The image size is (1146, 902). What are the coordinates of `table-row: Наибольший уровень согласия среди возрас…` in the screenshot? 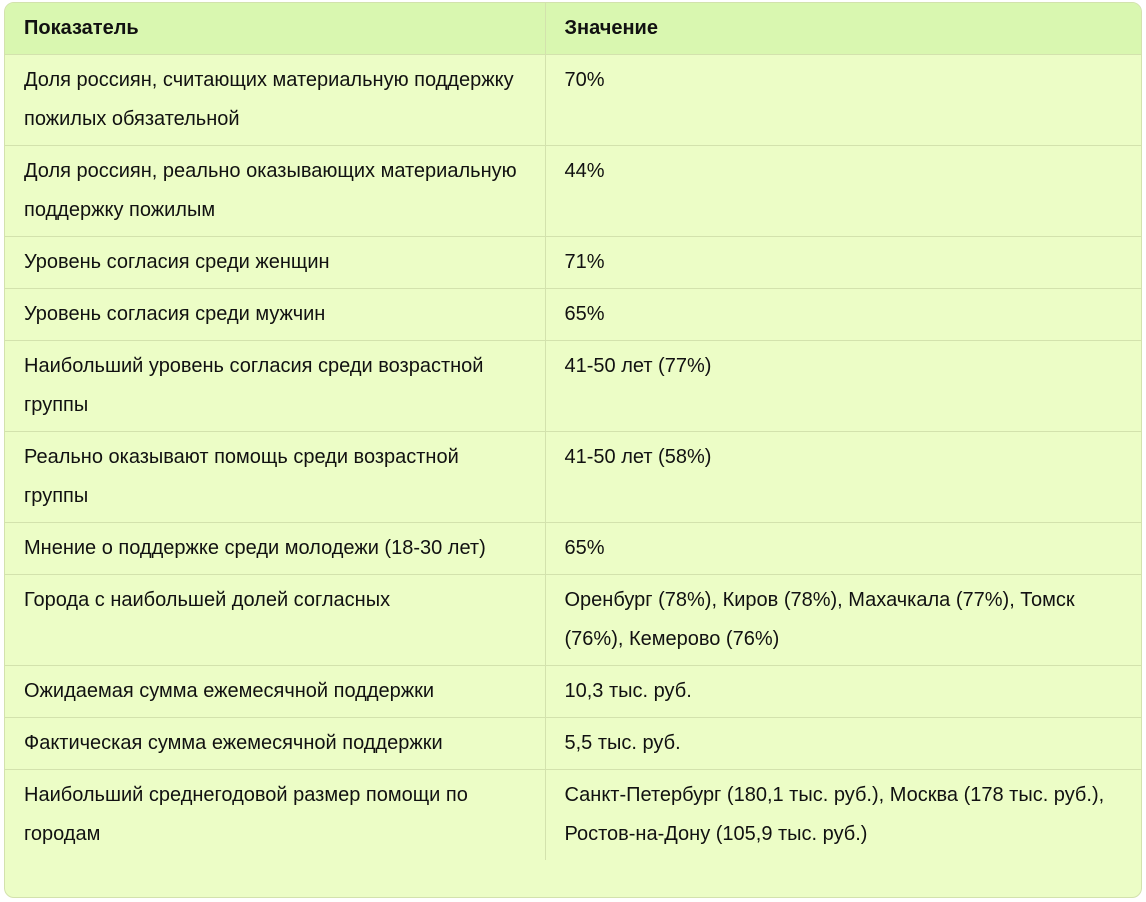 It's located at (573, 386).